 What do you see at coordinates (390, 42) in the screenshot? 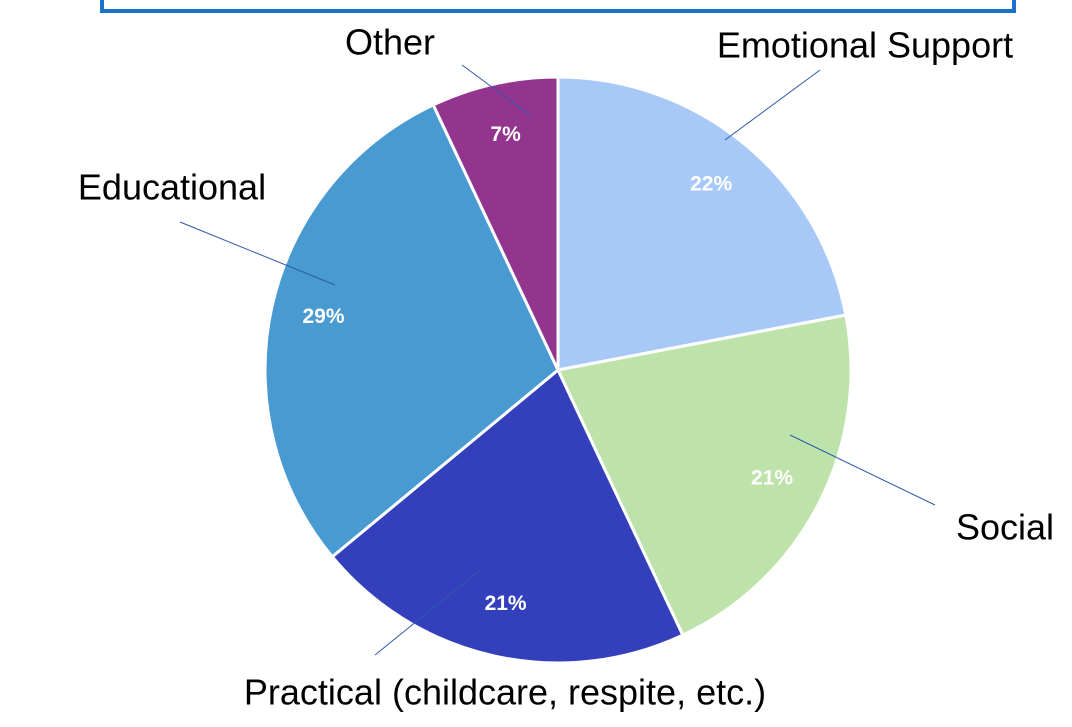
I see `category-label: Other` at bounding box center [390, 42].